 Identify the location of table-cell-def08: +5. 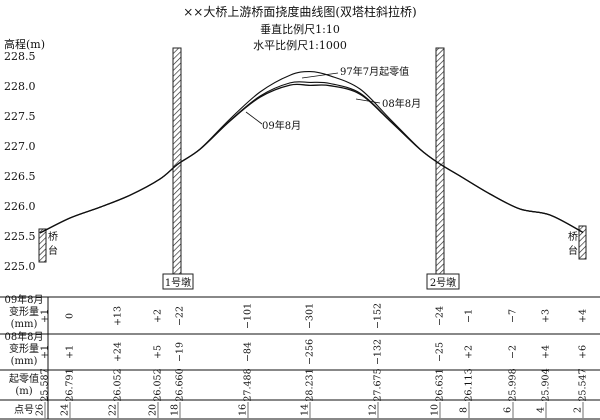
(158, 352).